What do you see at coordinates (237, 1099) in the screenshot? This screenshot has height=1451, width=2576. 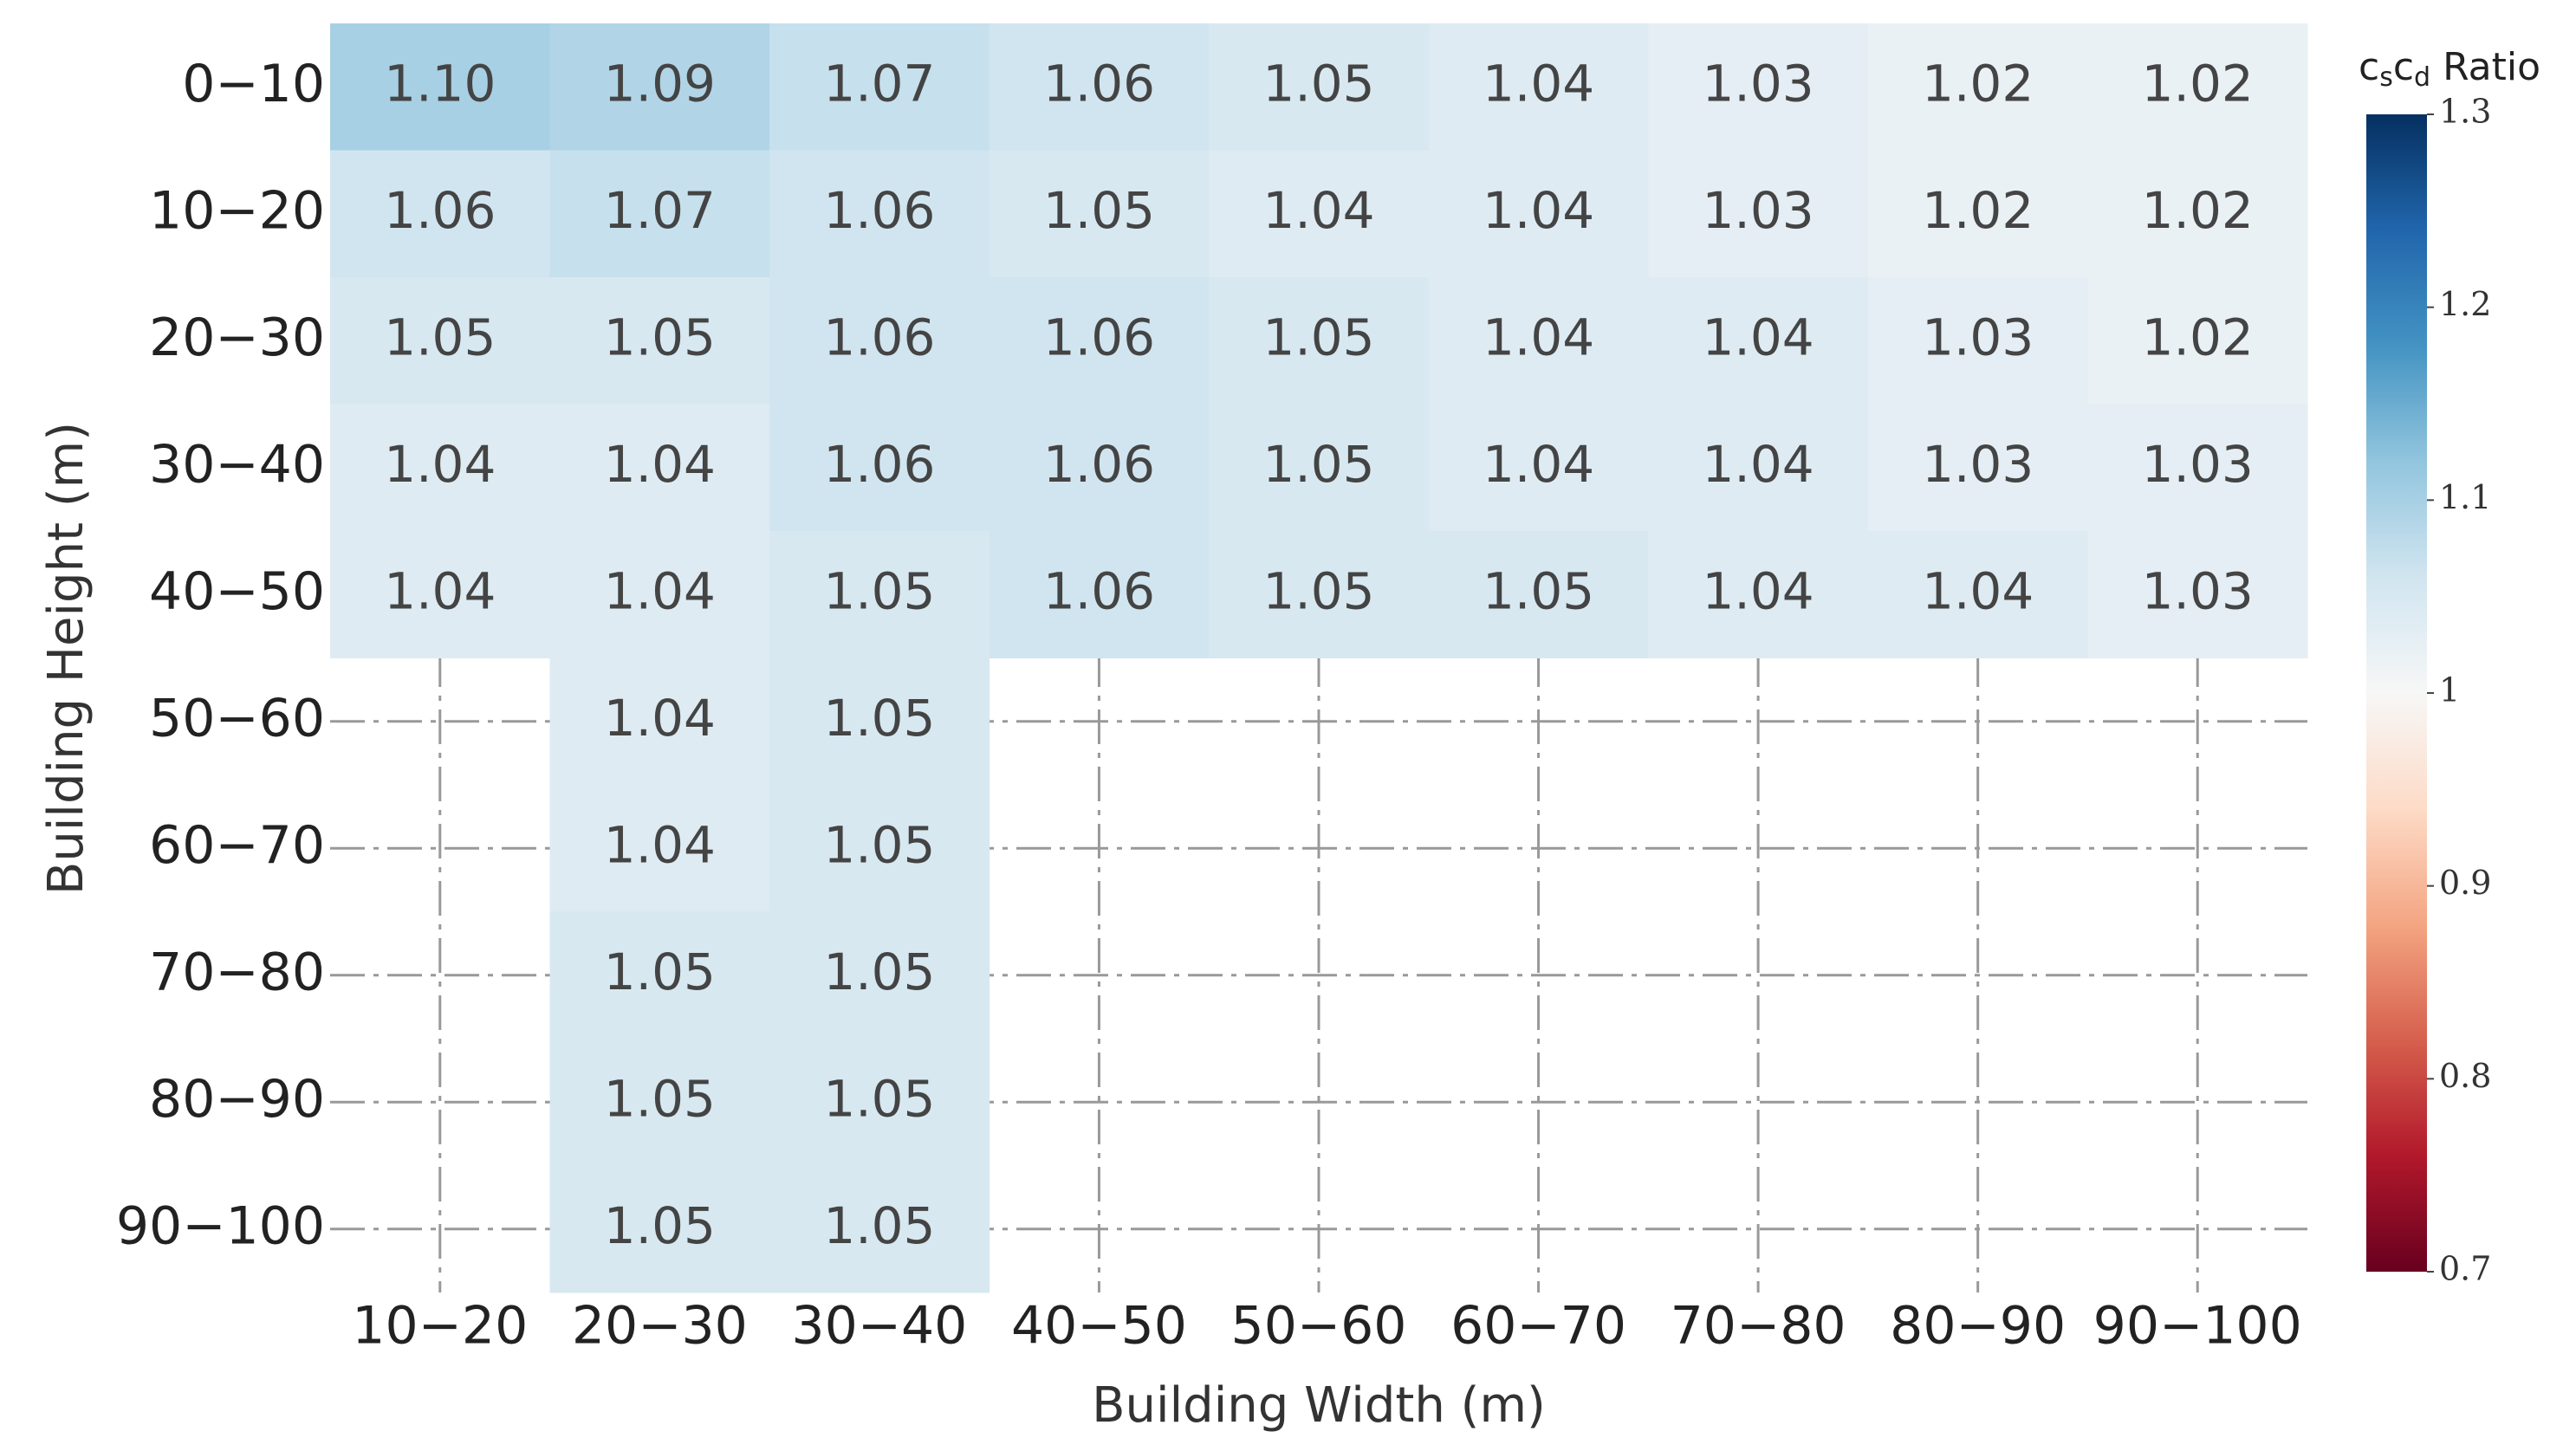 I see `y-tick-label: 80−90` at bounding box center [237, 1099].